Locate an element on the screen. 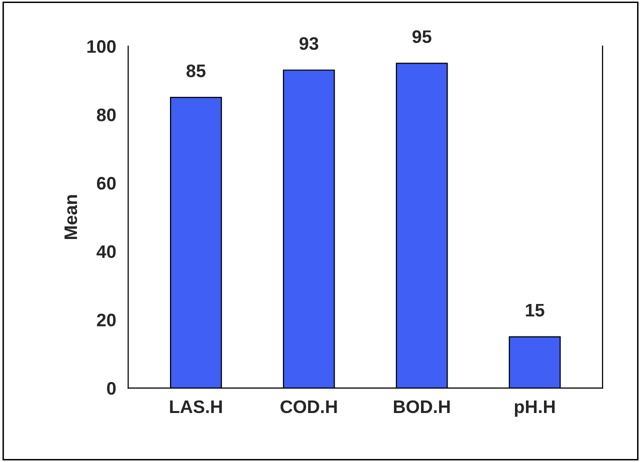 This screenshot has height=462, width=641. y-tick-label: 100 is located at coordinates (101, 46).